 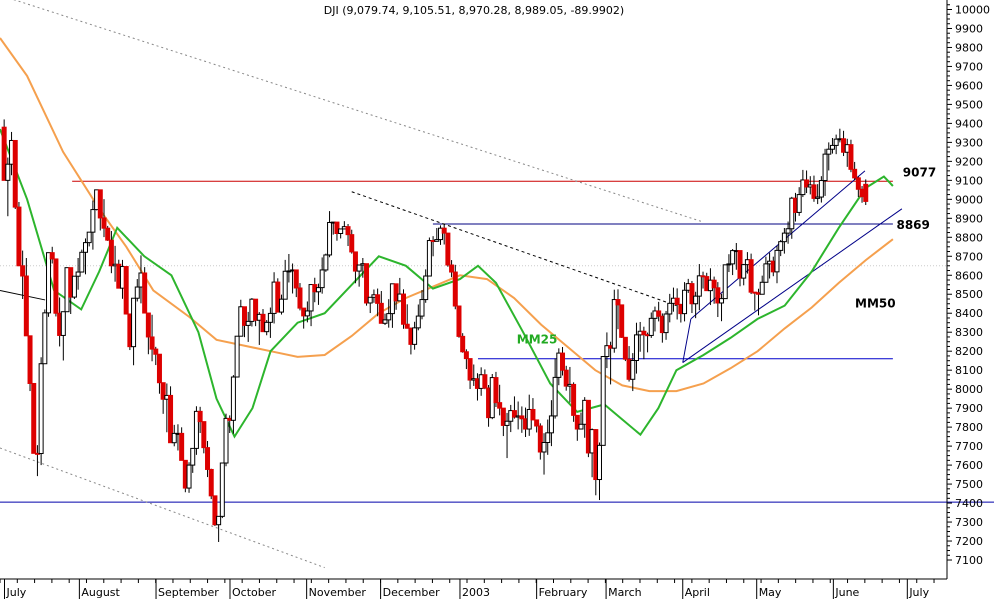 What do you see at coordinates (969, 66) in the screenshot?
I see `y-tick-label: 9700` at bounding box center [969, 66].